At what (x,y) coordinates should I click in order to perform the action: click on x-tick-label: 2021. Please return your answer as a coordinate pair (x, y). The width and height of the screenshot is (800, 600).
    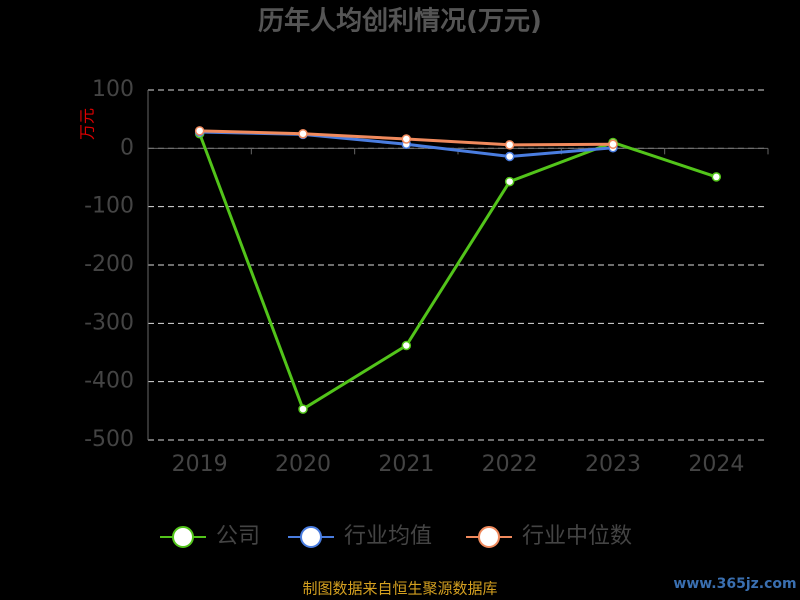
    Looking at the image, I should click on (406, 464).